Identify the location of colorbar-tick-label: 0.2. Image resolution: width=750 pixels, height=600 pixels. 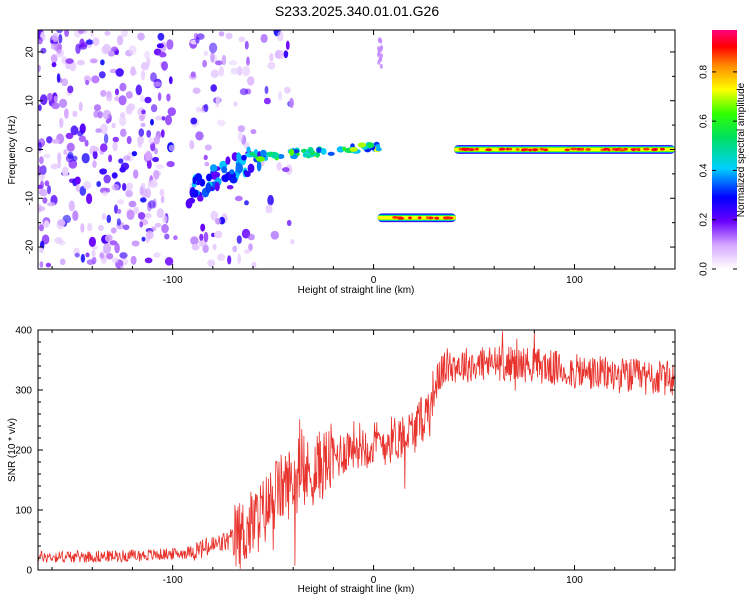
(704, 219).